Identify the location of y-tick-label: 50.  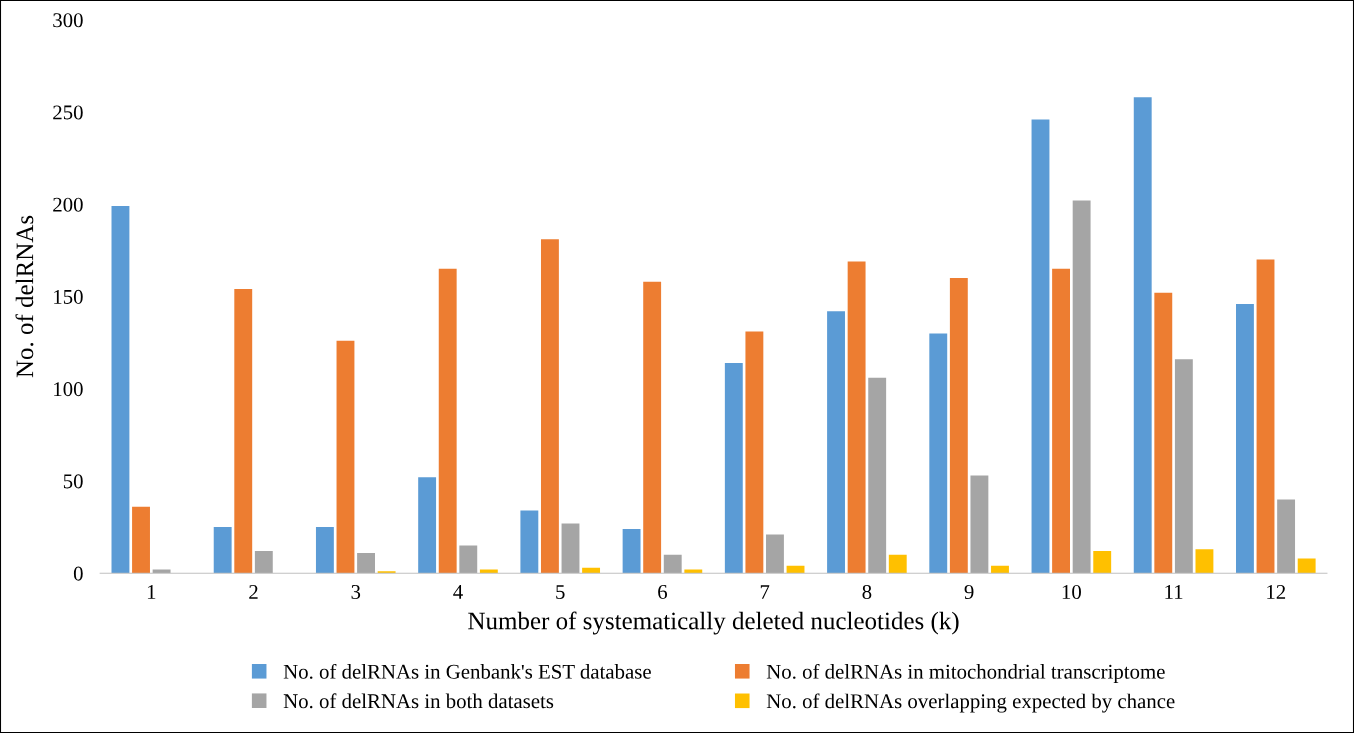
(73, 481).